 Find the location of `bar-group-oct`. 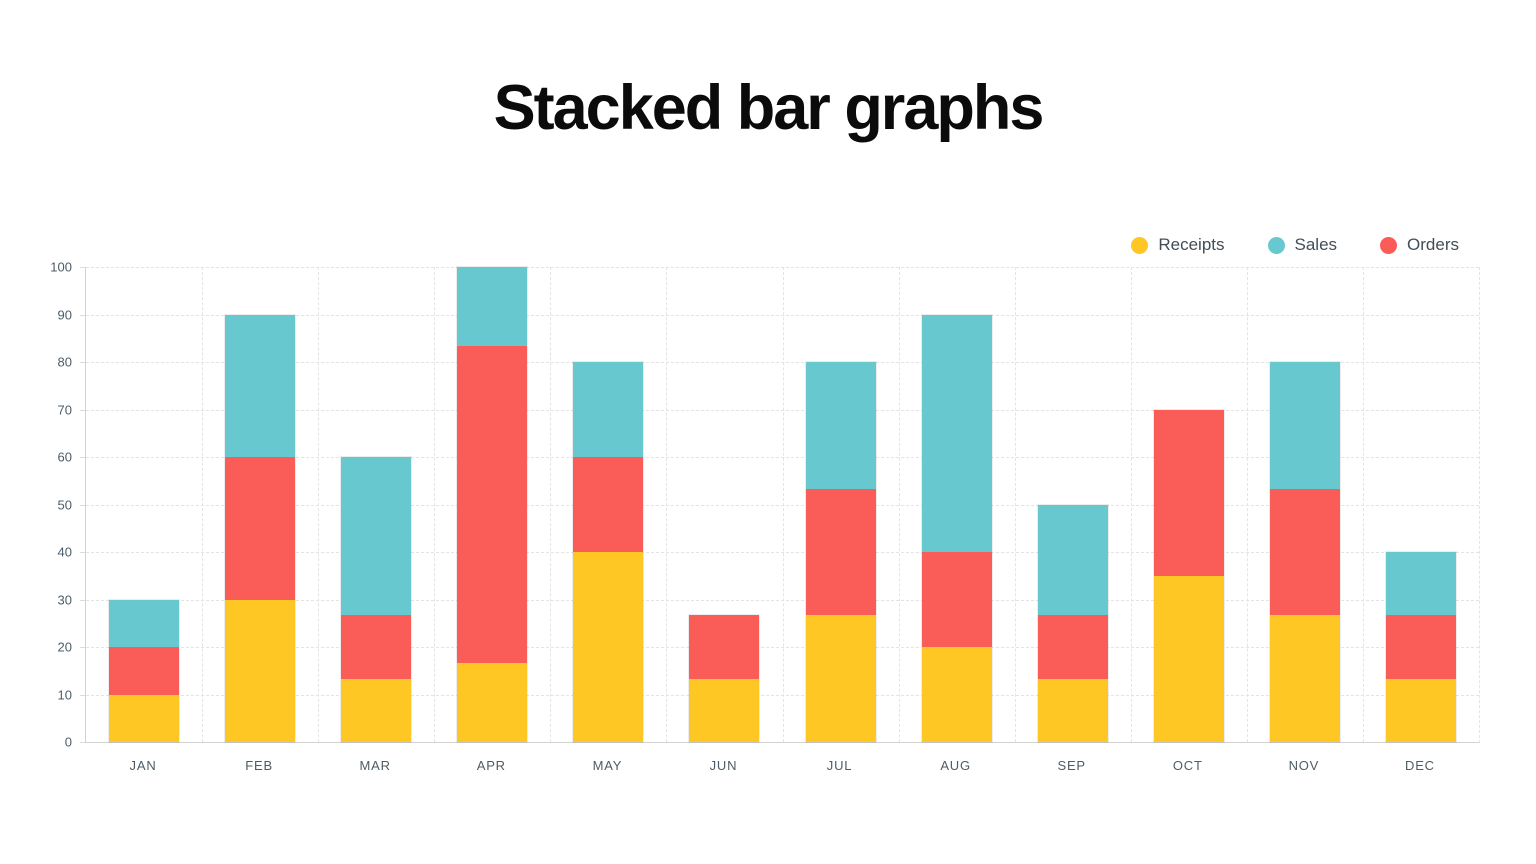

bar-group-oct is located at coordinates (1189, 504).